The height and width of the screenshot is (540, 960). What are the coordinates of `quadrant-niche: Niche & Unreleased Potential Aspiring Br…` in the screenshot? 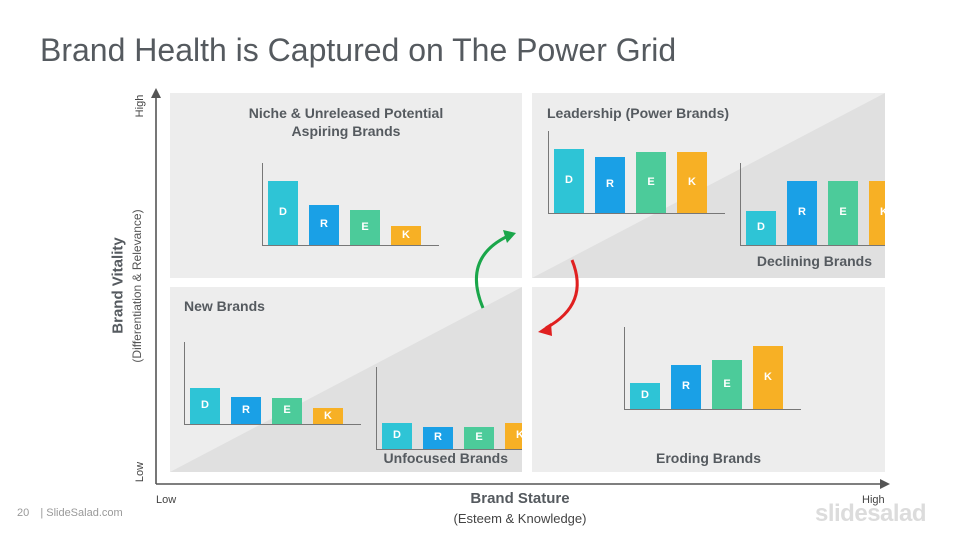 It's located at (346, 185).